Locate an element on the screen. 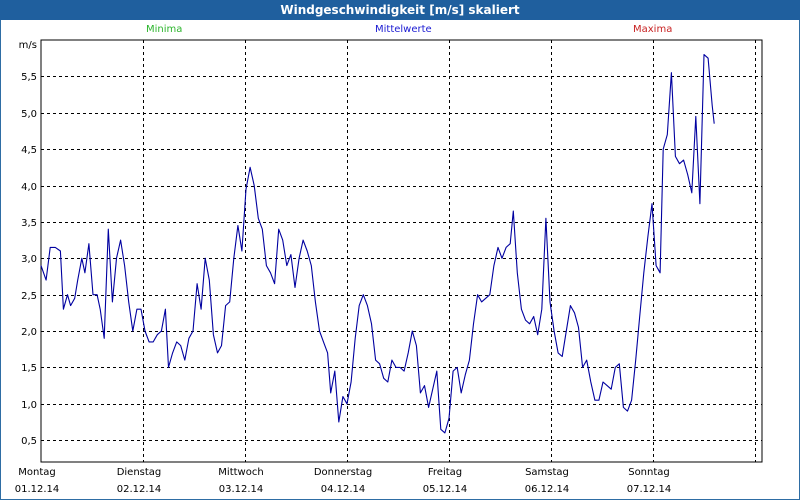  x-tick-date: 04.12.14 is located at coordinates (343, 489).